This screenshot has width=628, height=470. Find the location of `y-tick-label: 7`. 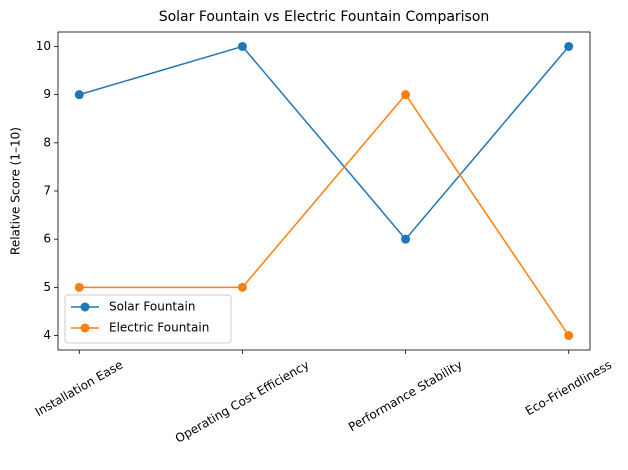

y-tick-label: 7 is located at coordinates (47, 191).